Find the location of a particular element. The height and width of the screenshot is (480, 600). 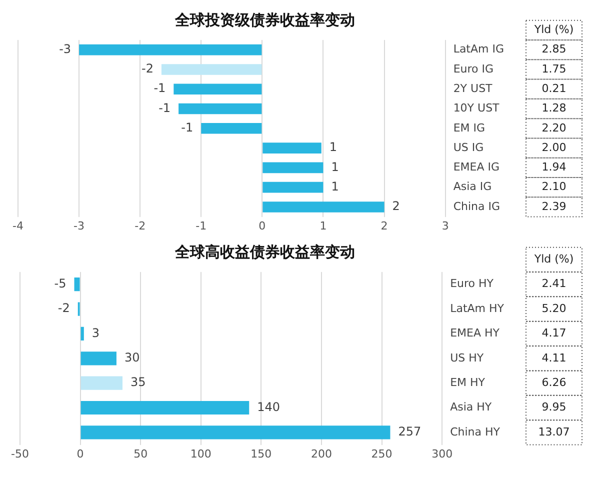

chart-title: 全球高收益债券收益率变动 is located at coordinates (264, 251).